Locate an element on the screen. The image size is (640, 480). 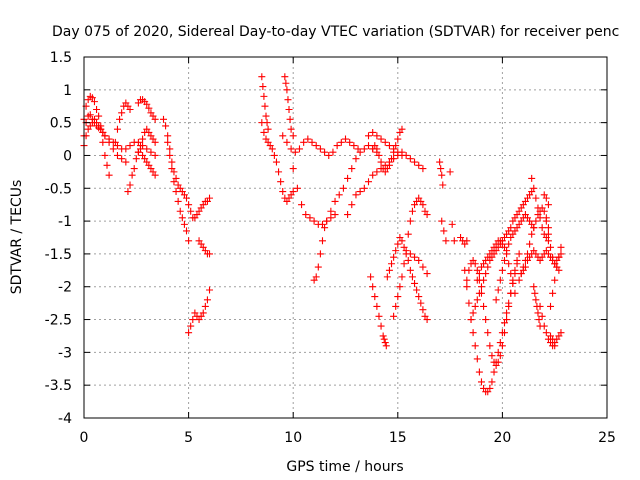
series-arc44 is located at coordinates (556, 276).